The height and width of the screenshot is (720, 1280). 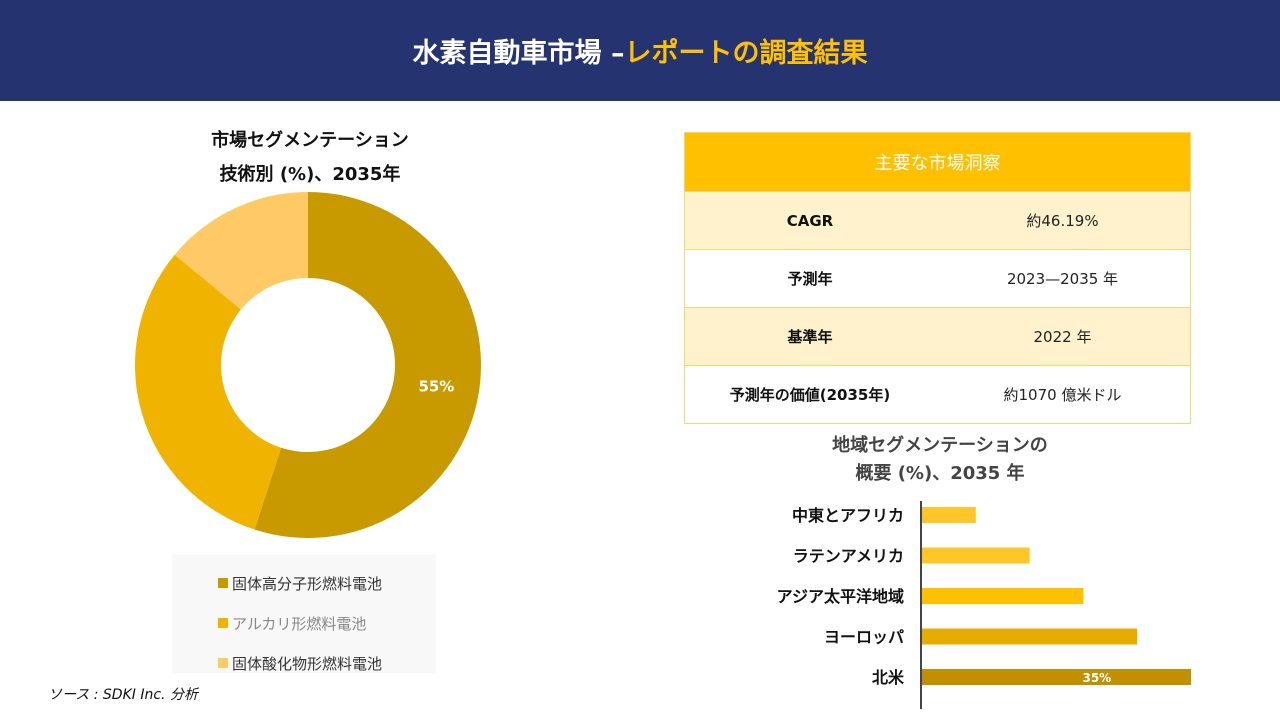 I want to click on page-header: 水素自動車市場 – レポートの調査結果, so click(x=640, y=50).